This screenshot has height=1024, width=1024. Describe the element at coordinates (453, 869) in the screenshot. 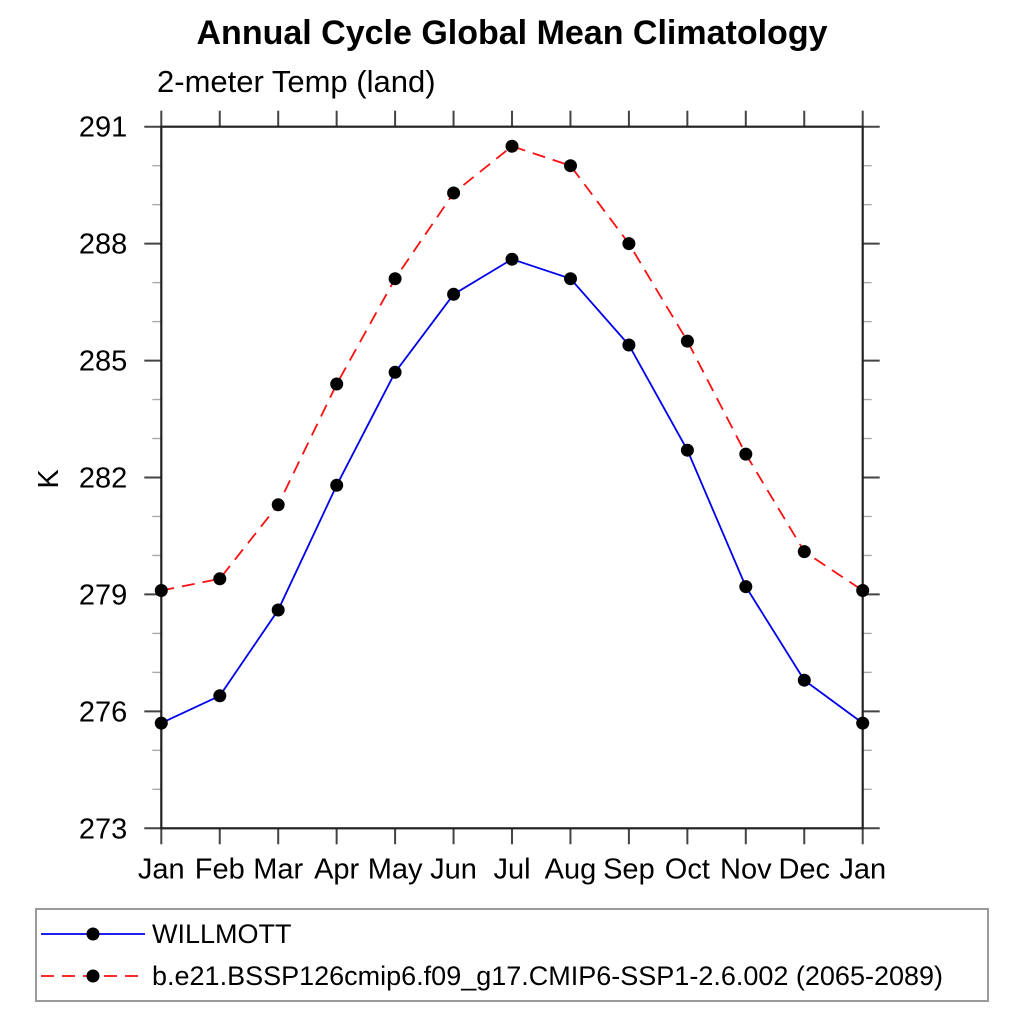

I see `x-tick-label: Jun` at that location.